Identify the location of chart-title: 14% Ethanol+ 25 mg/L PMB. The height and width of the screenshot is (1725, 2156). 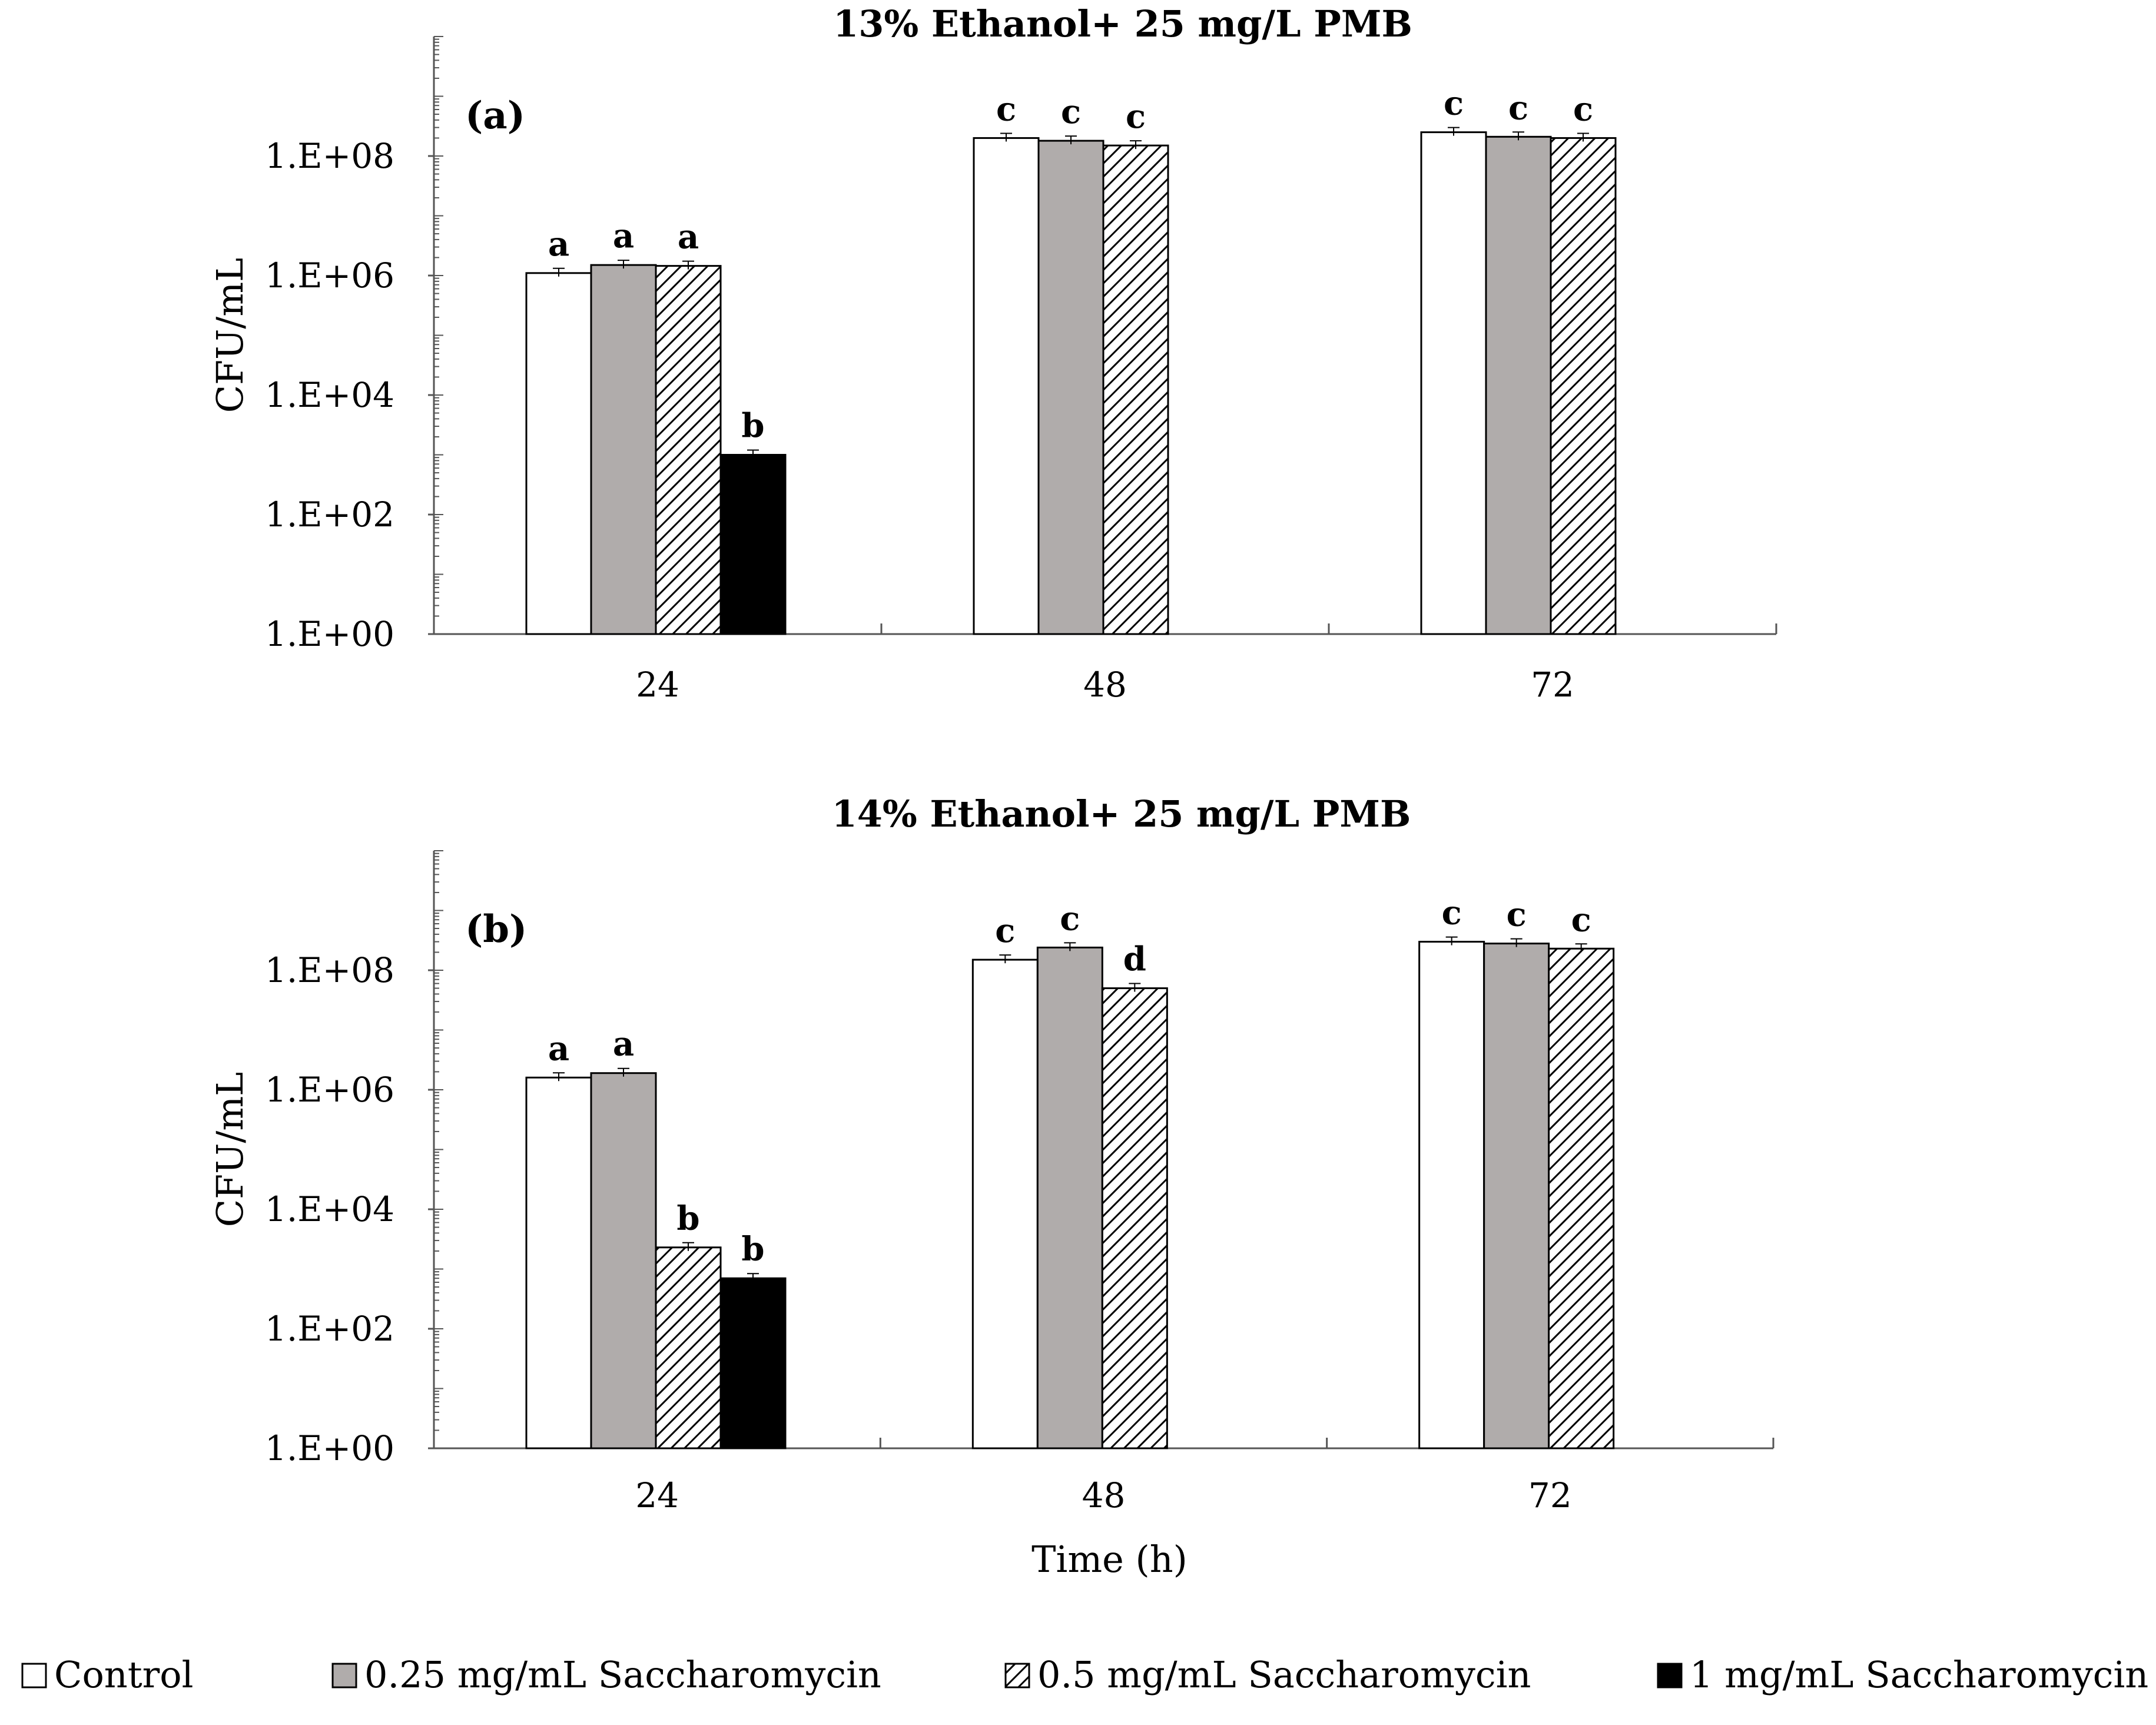
(1121, 813).